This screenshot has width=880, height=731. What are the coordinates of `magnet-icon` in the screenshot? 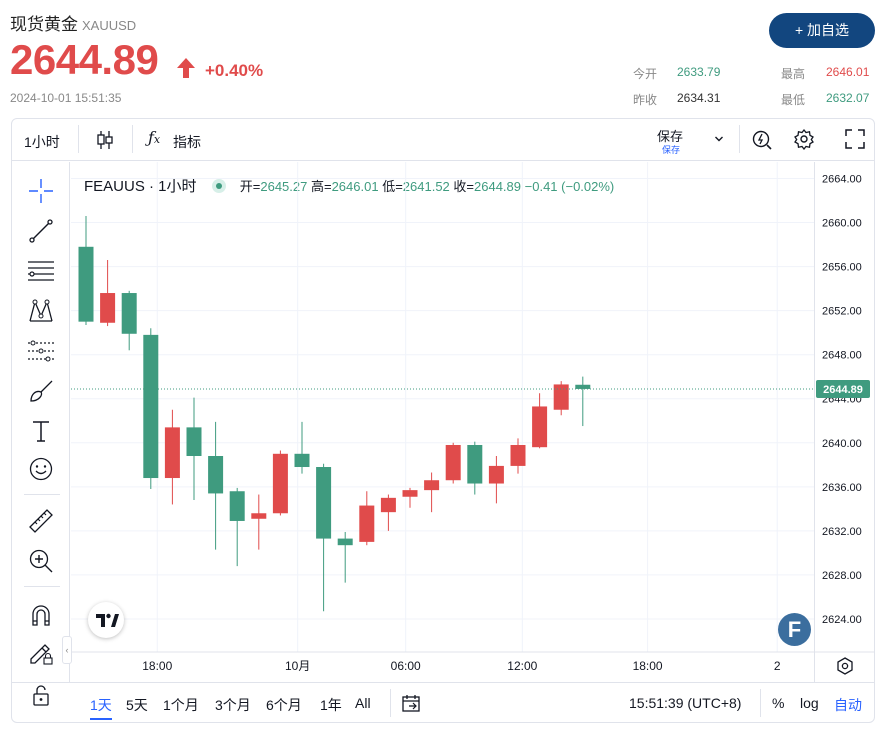 It's located at (41, 615).